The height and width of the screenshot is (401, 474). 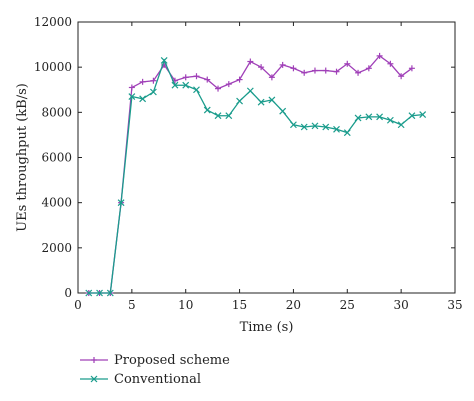 I want to click on y-tick-label: 8000, so click(x=56, y=112).